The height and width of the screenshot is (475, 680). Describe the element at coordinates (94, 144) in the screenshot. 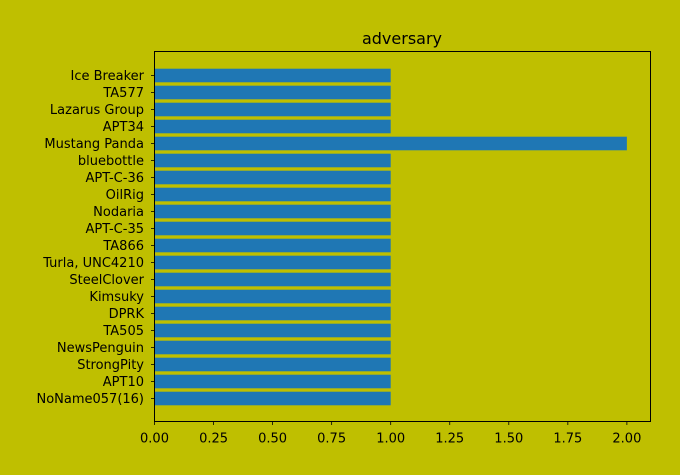

I see `y-tick-label: Mustang Panda` at that location.